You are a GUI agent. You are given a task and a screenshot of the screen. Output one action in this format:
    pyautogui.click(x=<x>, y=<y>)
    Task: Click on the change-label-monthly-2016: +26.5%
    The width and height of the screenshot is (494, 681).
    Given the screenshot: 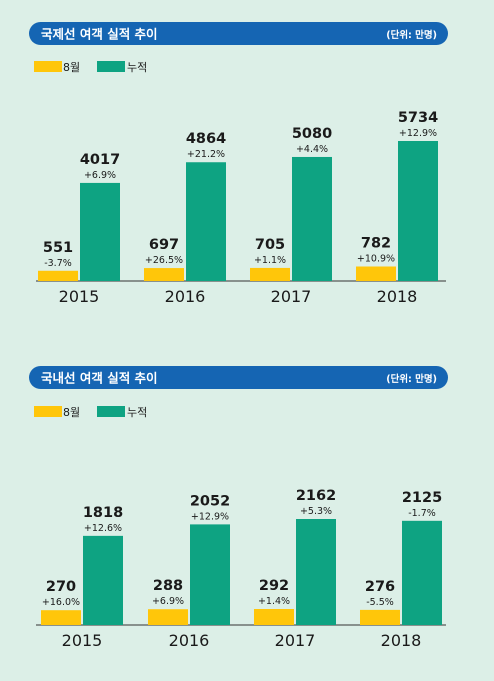 What is the action you would take?
    pyautogui.click(x=164, y=260)
    